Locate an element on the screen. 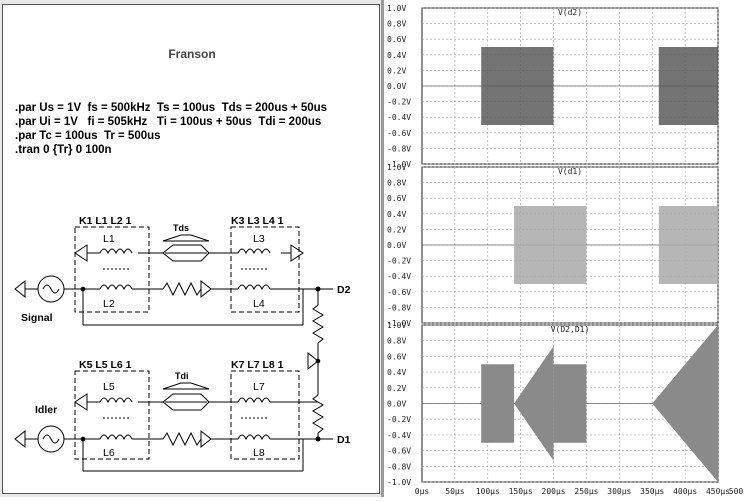 The width and height of the screenshot is (754, 502). pane-splitter is located at coordinates (382, 248).